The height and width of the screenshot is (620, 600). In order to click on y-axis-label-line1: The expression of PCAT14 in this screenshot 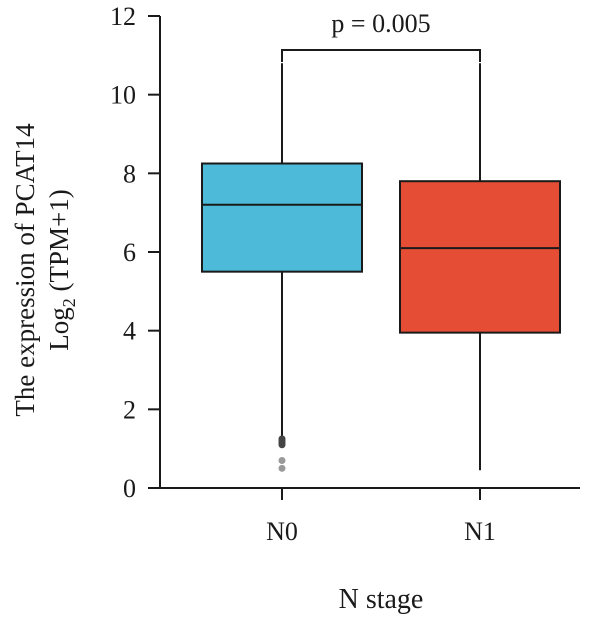, I will do `click(25, 270)`.